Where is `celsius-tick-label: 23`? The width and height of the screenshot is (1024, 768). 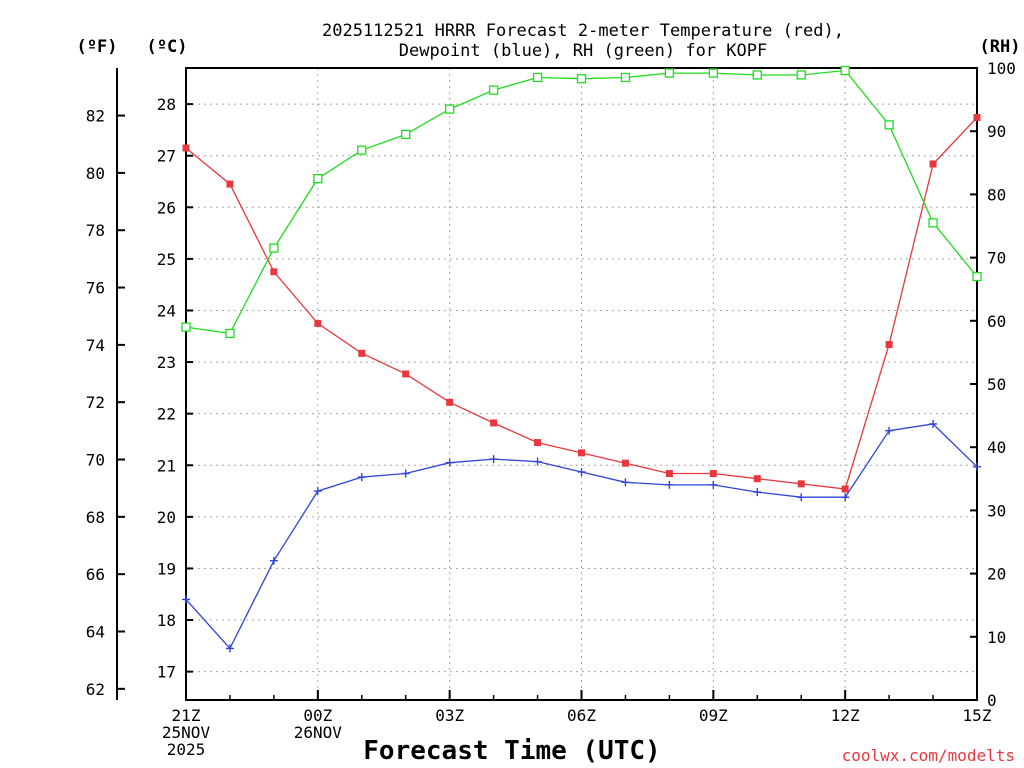 celsius-tick-label: 23 is located at coordinates (166, 362).